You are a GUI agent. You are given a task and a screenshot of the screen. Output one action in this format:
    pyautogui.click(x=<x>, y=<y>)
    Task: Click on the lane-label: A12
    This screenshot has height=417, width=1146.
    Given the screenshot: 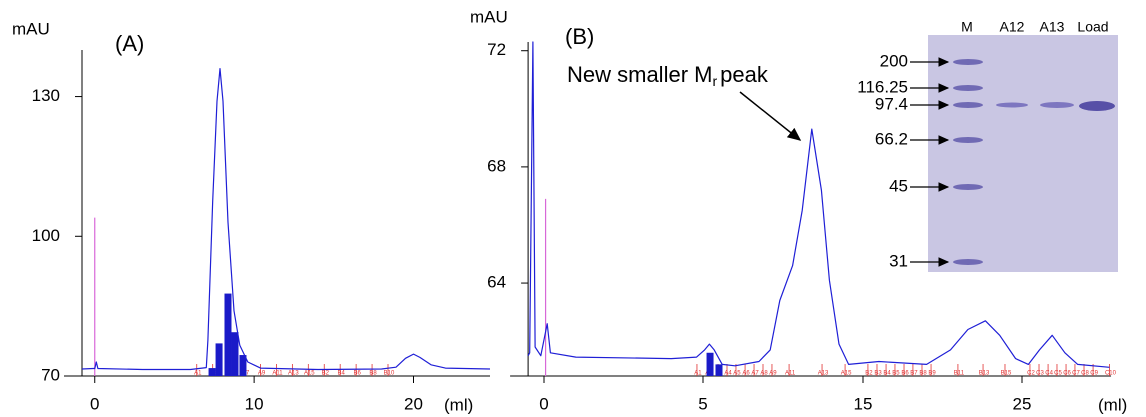 What is the action you would take?
    pyautogui.click(x=1012, y=27)
    